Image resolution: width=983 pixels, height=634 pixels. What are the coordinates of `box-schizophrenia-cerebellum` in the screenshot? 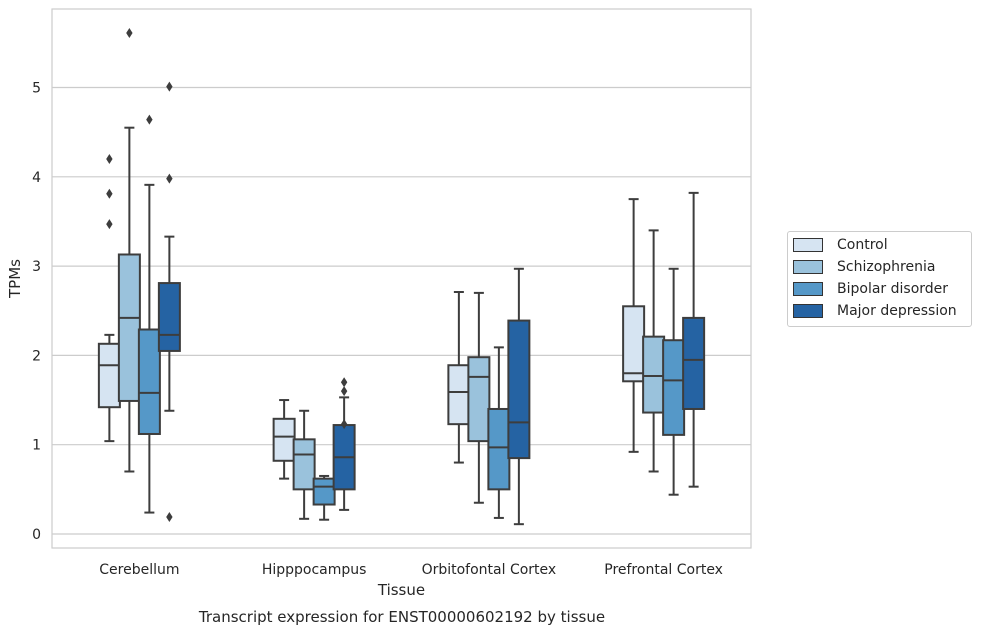 It's located at (129, 250).